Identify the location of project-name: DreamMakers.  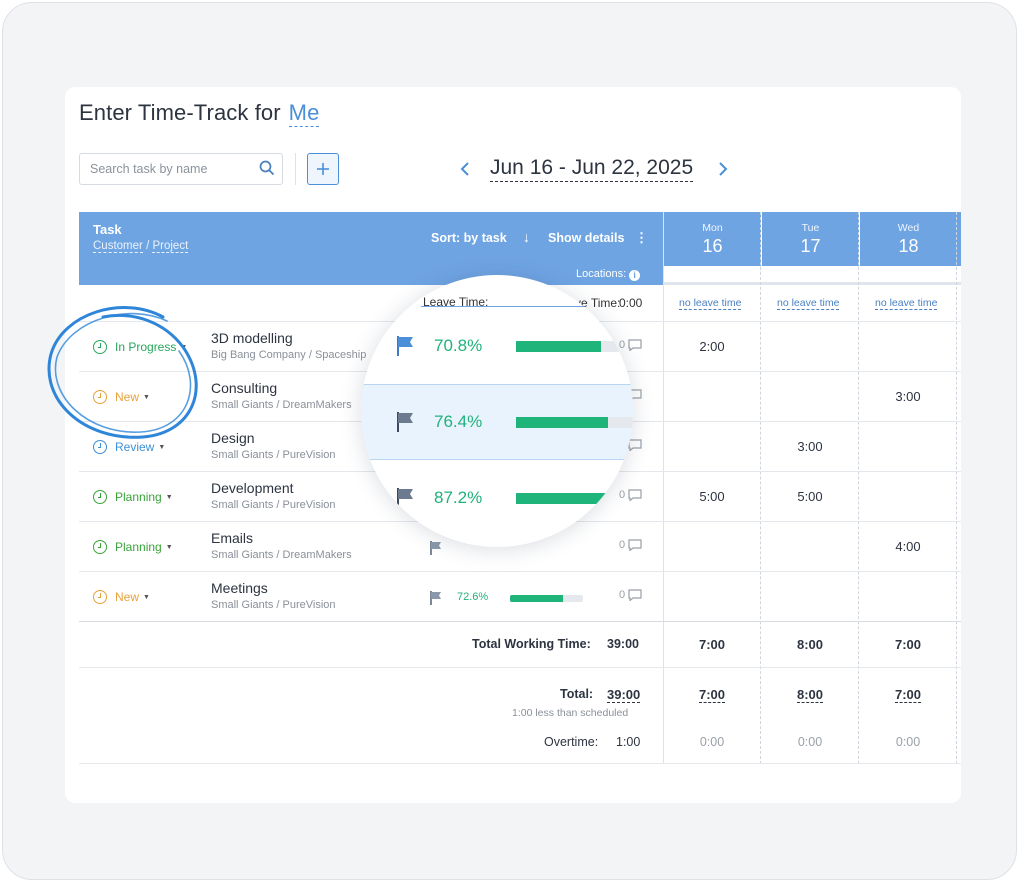
(317, 405).